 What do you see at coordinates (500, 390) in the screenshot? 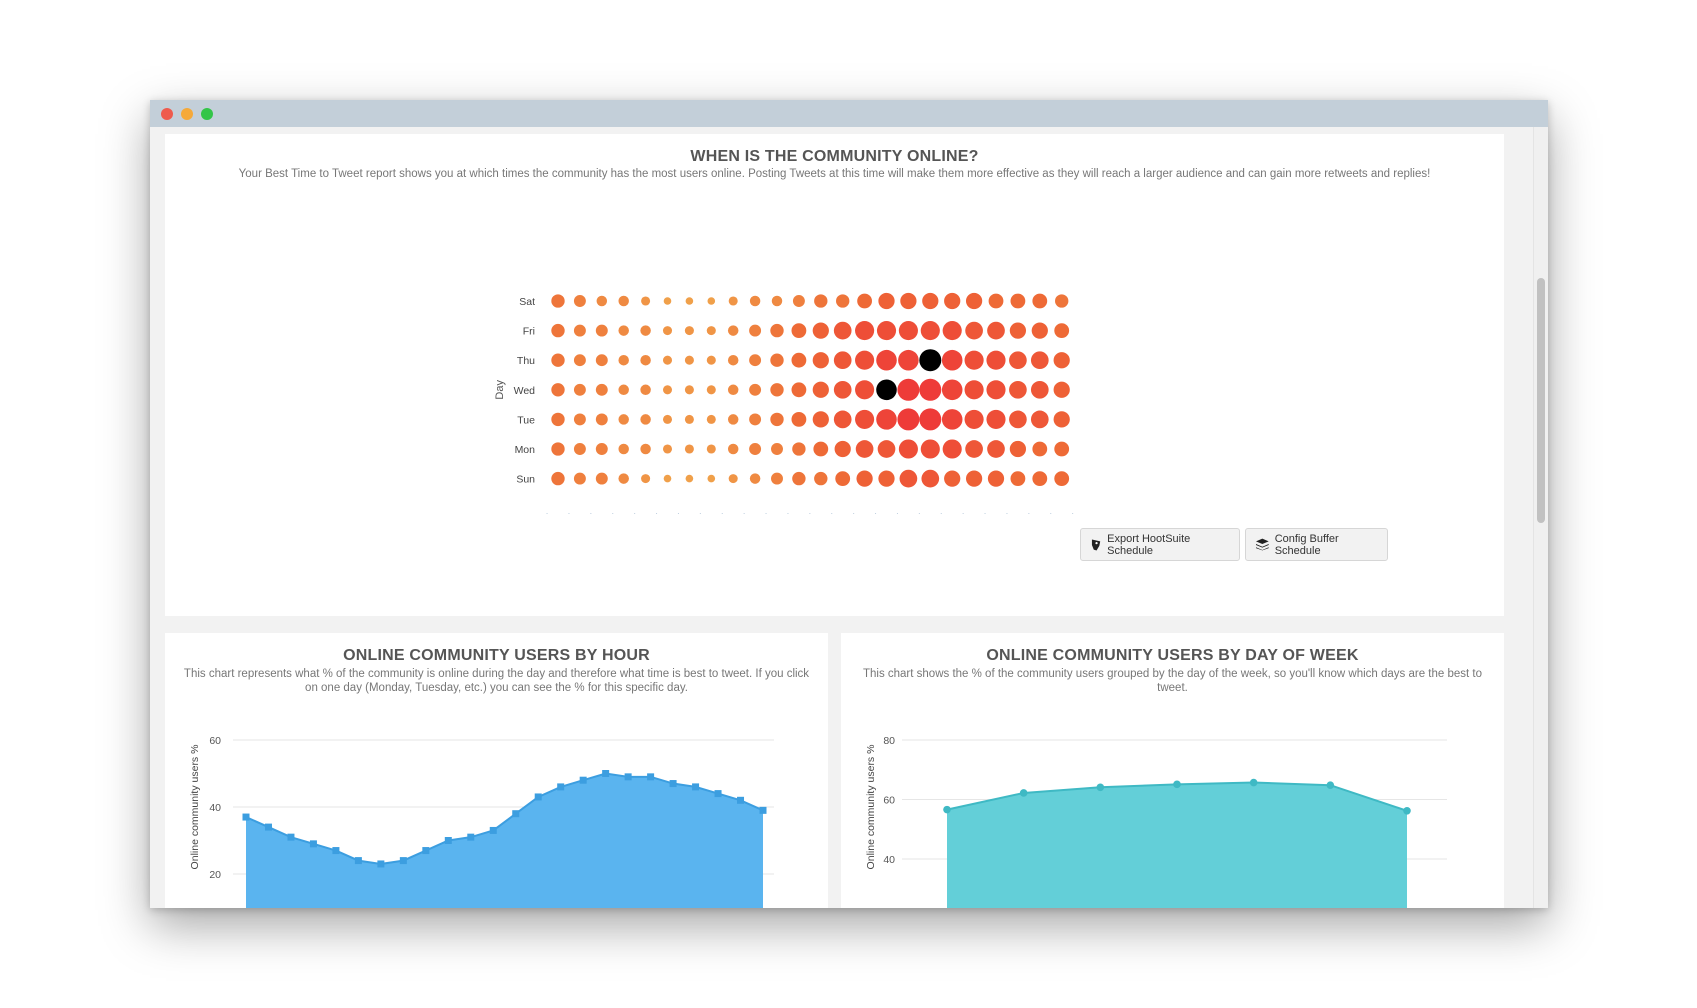
I see `punchcard-y-axis-label: Day` at bounding box center [500, 390].